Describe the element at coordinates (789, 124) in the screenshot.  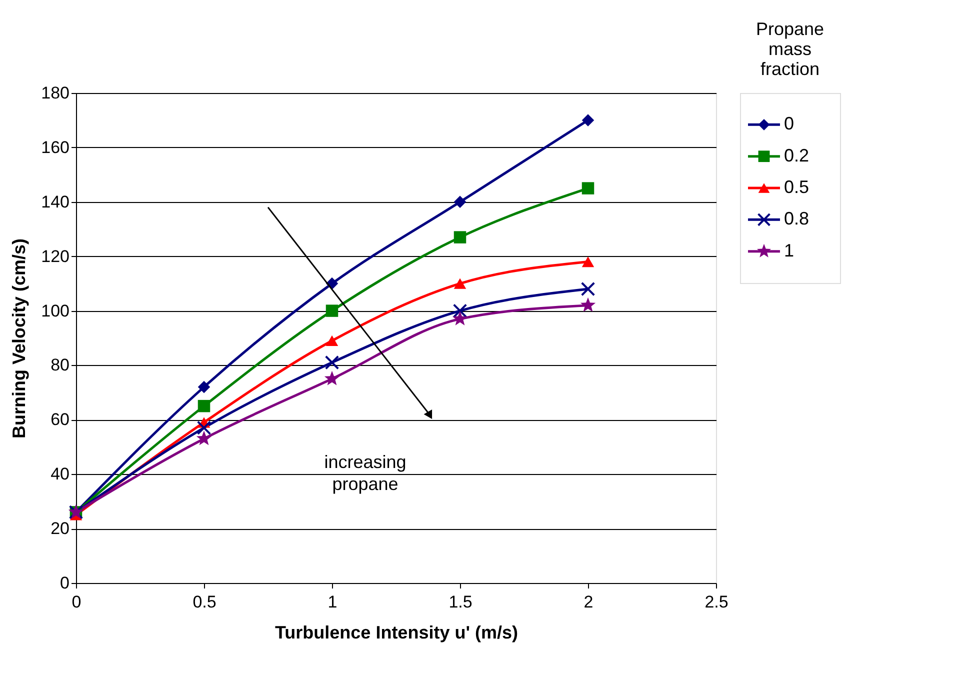
I see `legend-label: 0` at that location.